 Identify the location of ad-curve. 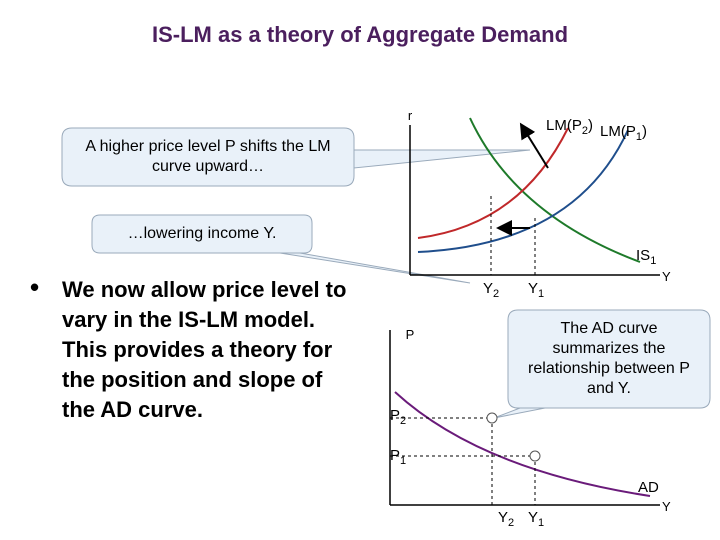
(522, 444).